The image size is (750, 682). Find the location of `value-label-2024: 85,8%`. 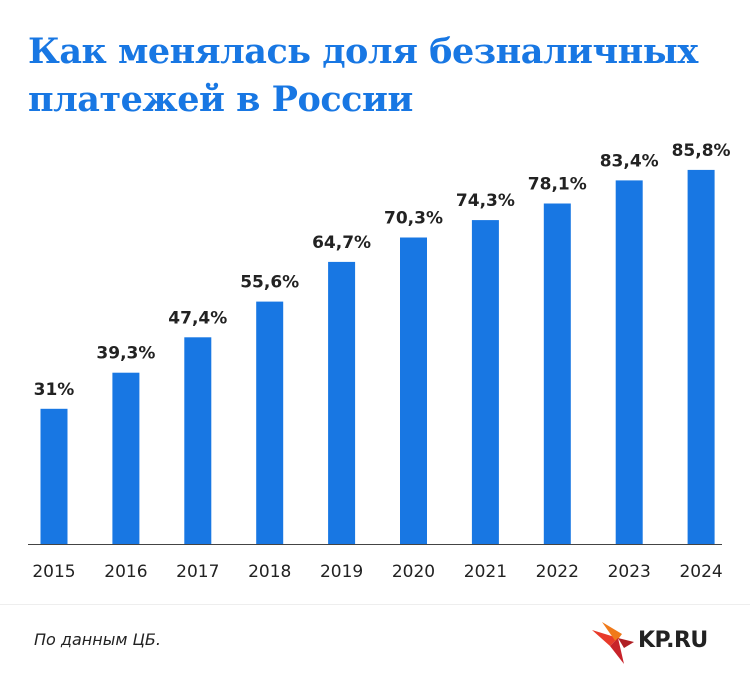

value-label-2024: 85,8% is located at coordinates (701, 151).